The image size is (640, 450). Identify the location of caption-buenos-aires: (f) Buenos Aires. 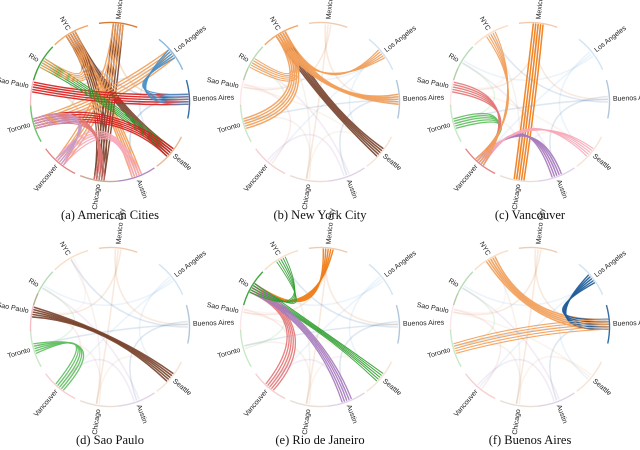
(530, 440).